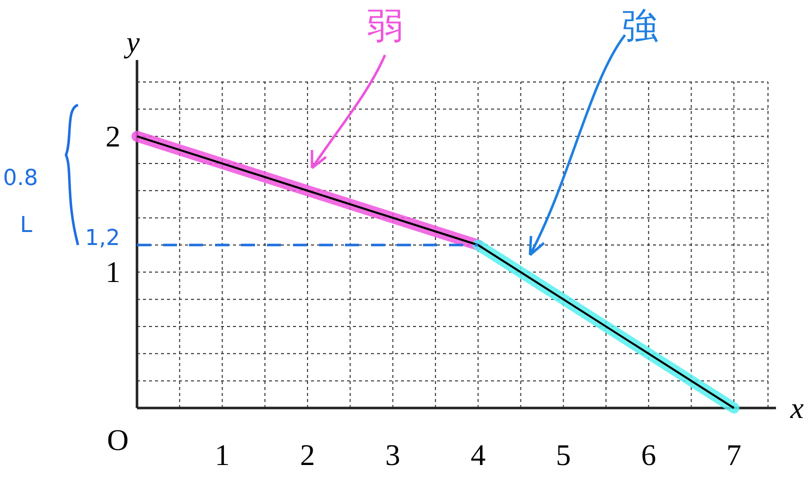 Image resolution: width=811 pixels, height=481 pixels. Describe the element at coordinates (102, 238) in the screenshot. I see `text: 1,2` at that location.